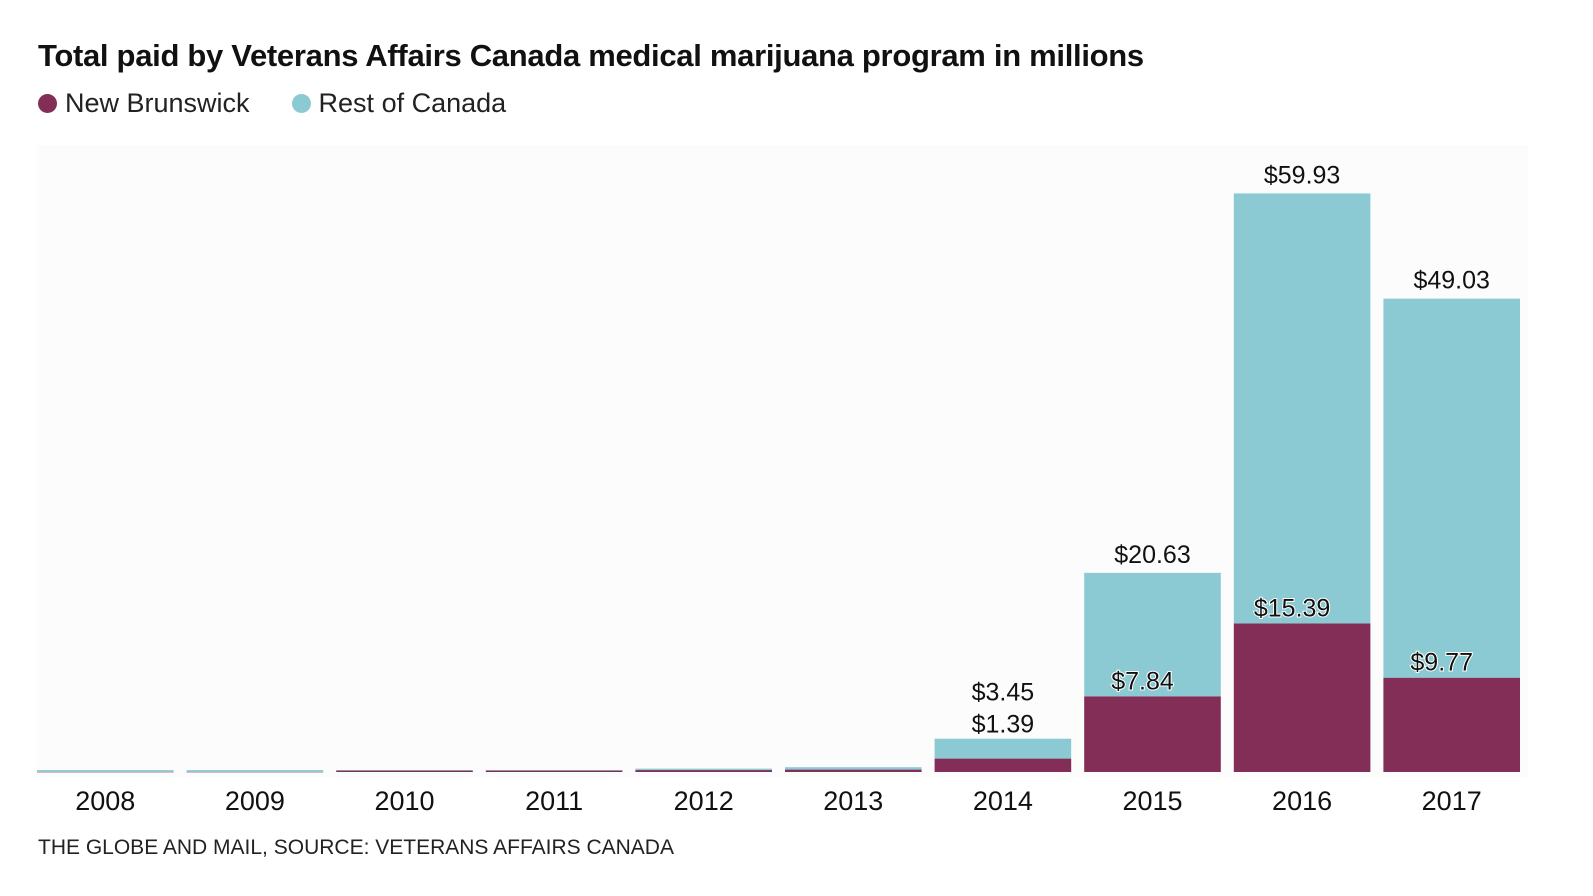 The image size is (1593, 896). What do you see at coordinates (853, 801) in the screenshot?
I see `x-tick-label-2013: 2013` at bounding box center [853, 801].